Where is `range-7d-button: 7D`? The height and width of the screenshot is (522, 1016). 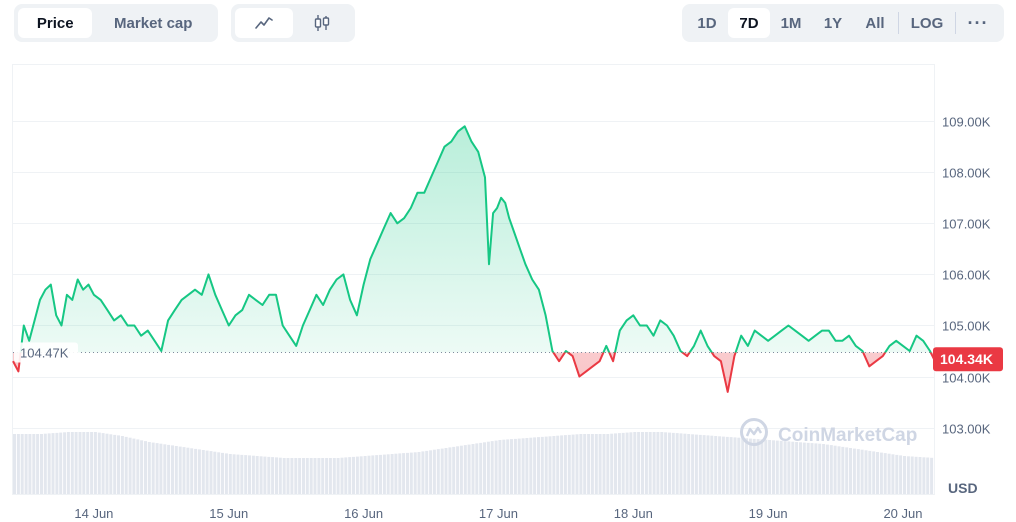
range-7d-button: 7D is located at coordinates (749, 23).